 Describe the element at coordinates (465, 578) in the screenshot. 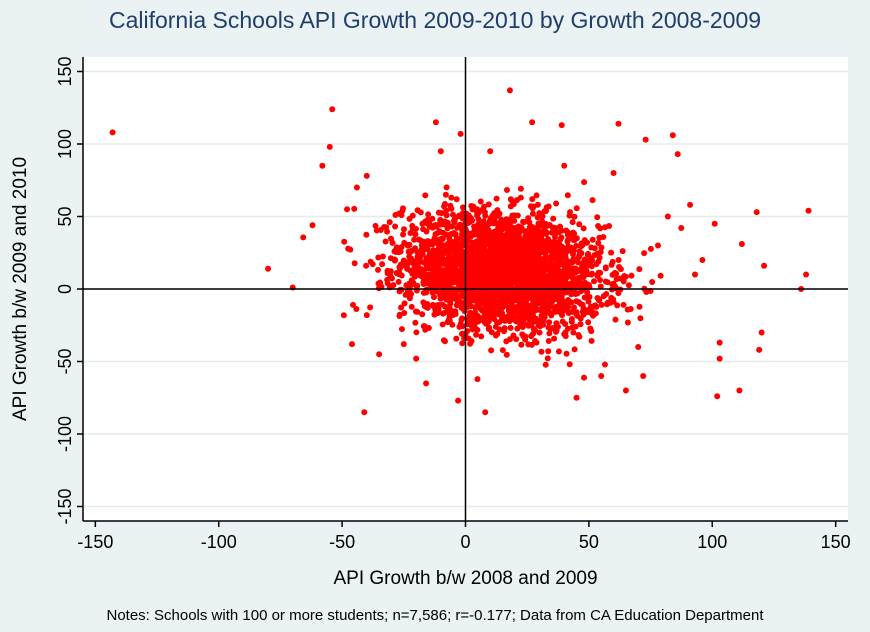

I see `x-axis-label: API Growth b/w 2008 and 2009` at that location.